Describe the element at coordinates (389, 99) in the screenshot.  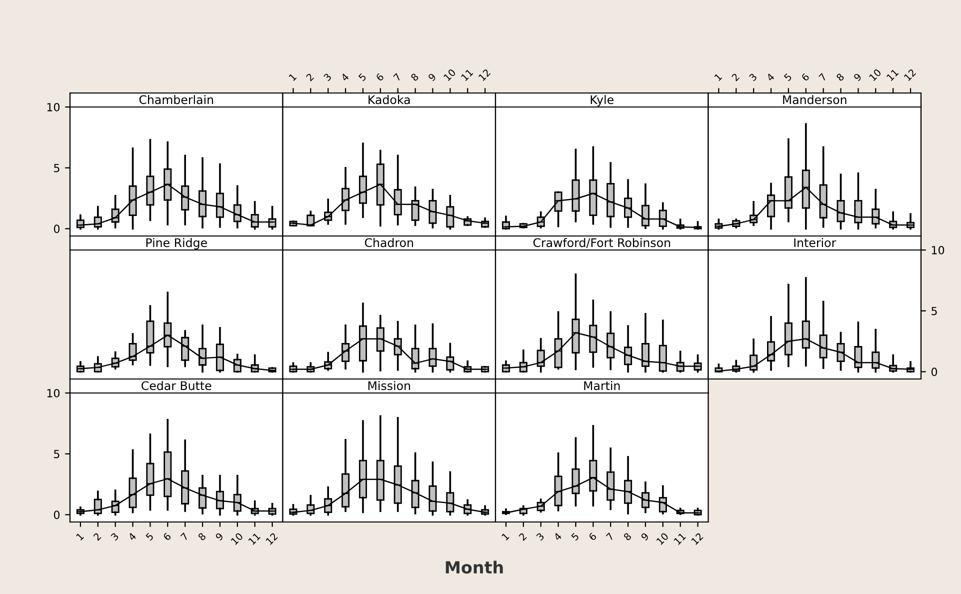
I see `chart-title: Kadoka` at that location.